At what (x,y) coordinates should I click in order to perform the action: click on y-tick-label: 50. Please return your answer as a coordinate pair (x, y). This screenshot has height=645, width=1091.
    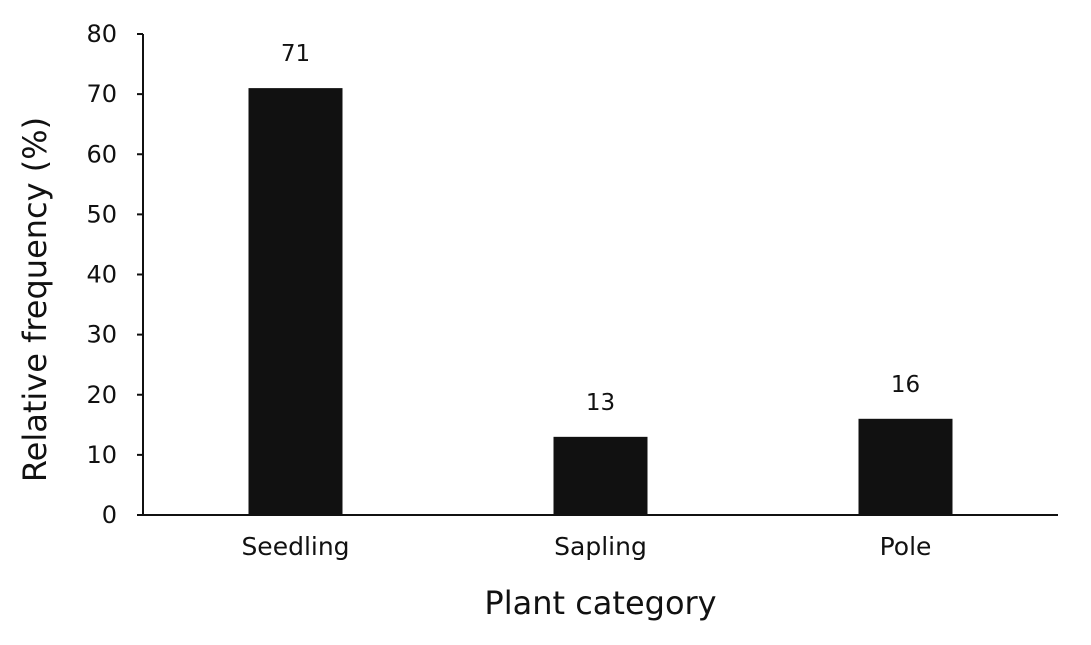
    Looking at the image, I should click on (101, 214).